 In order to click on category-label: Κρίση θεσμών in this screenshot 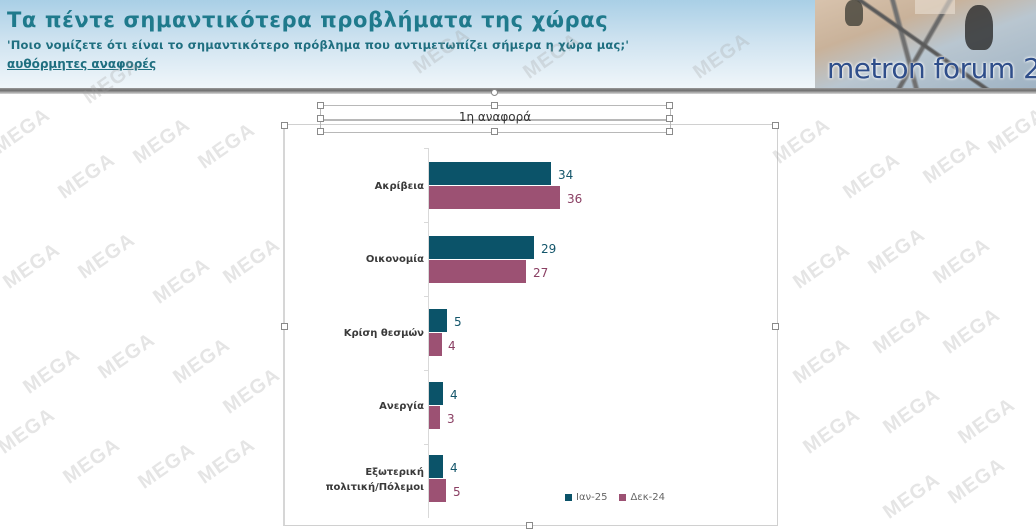, I will do `click(383, 333)`.